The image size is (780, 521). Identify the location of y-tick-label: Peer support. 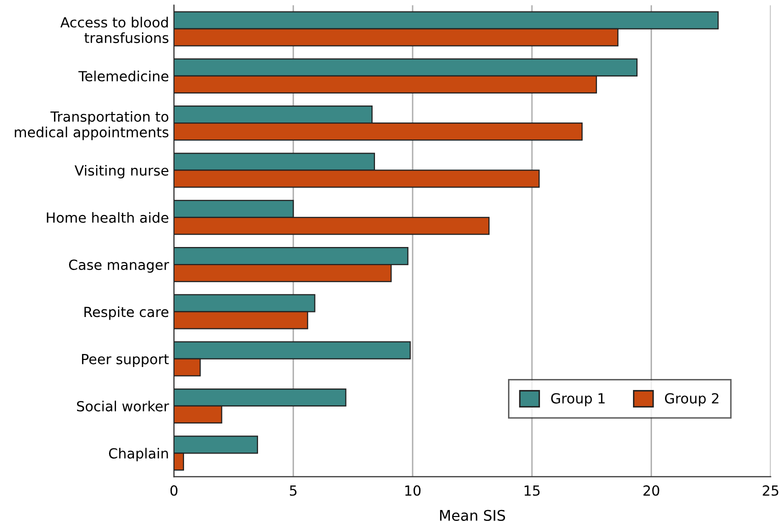
(125, 361).